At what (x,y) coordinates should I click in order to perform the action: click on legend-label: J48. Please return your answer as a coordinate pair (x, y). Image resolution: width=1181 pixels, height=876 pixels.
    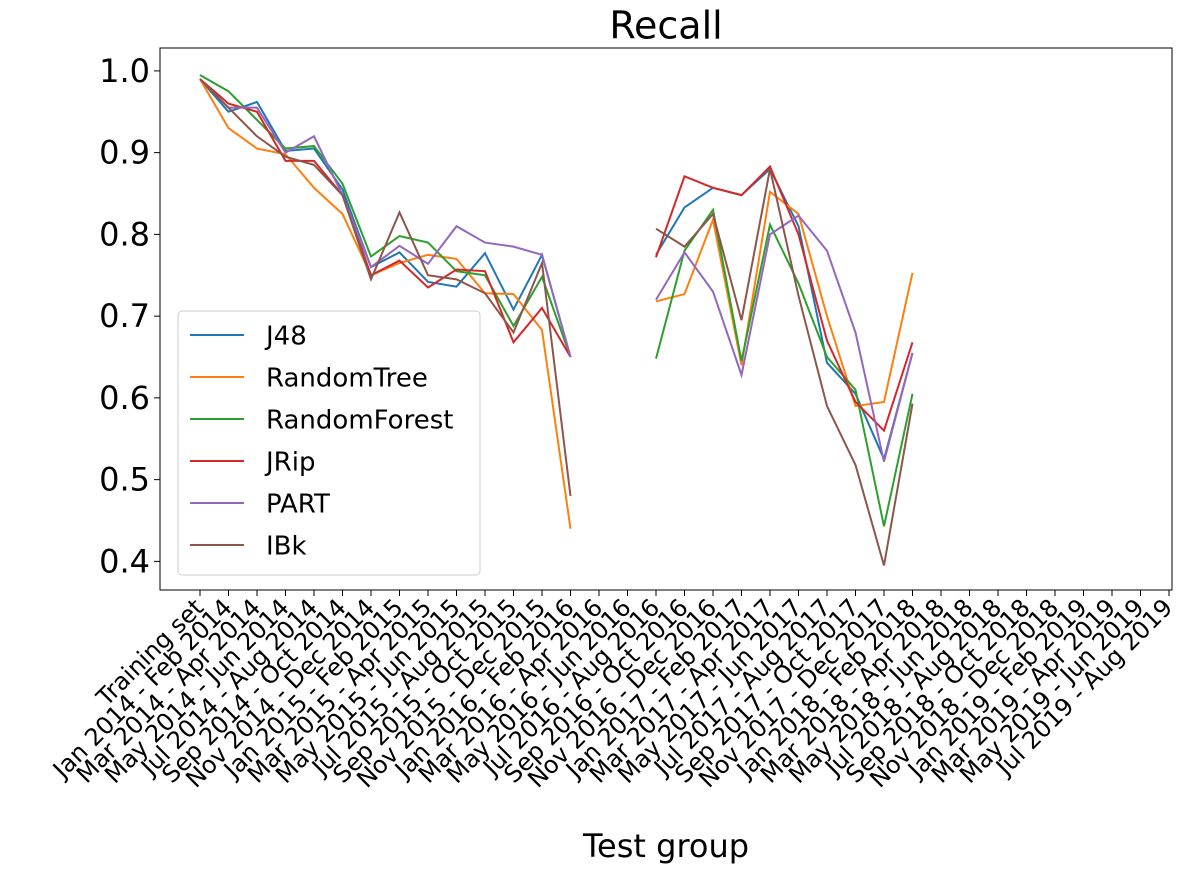
    Looking at the image, I should click on (285, 337).